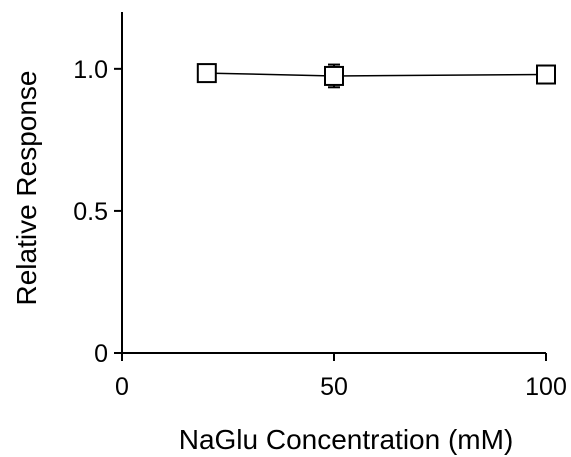  Describe the element at coordinates (90, 70) in the screenshot. I see `y-tick-label: 1.0` at that location.